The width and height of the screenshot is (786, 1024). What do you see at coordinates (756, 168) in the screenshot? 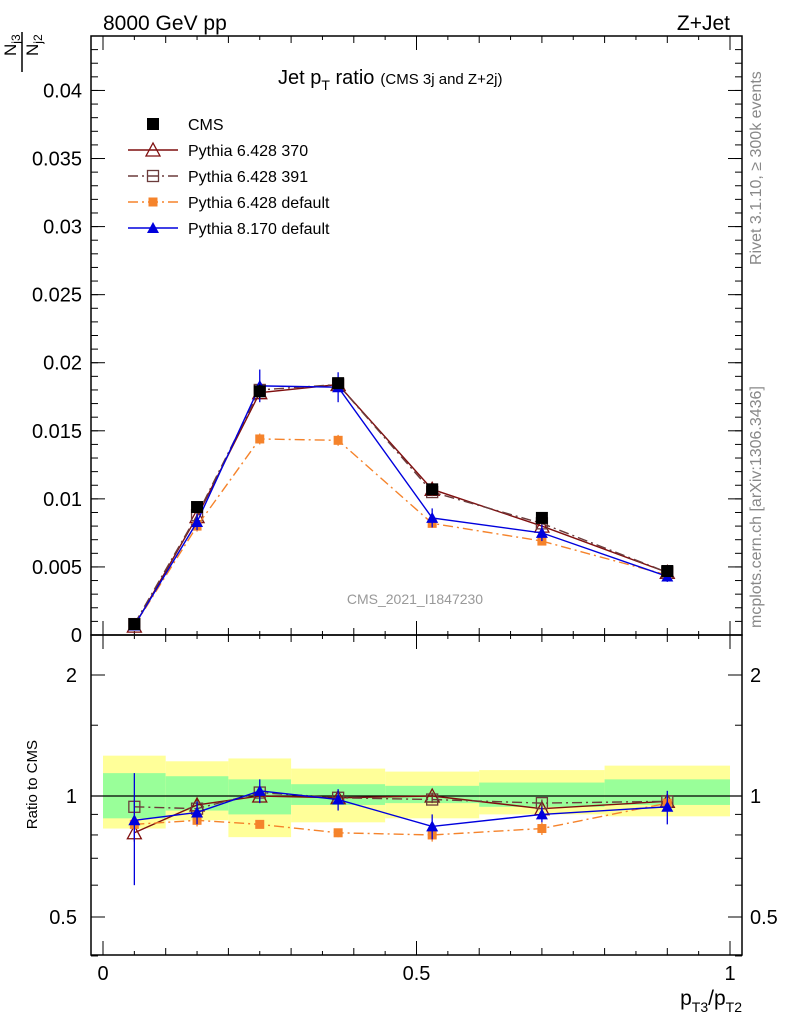
I see `rivet-note: Rivet 3.1.10, ≥ 300k events` at bounding box center [756, 168].